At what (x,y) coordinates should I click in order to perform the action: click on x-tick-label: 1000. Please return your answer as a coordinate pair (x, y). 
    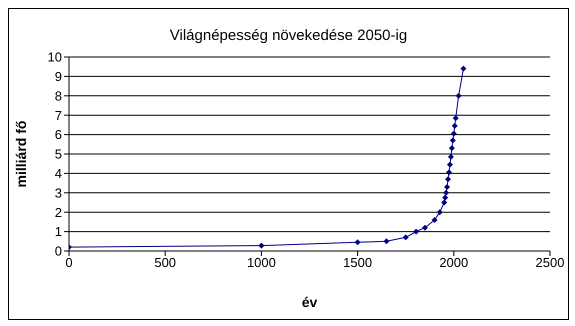
    Looking at the image, I should click on (261, 262).